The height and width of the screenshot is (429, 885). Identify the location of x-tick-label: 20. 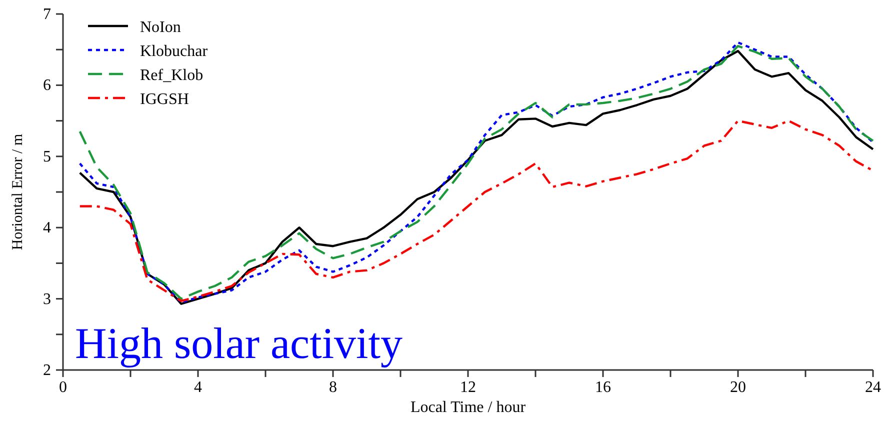
(738, 387).